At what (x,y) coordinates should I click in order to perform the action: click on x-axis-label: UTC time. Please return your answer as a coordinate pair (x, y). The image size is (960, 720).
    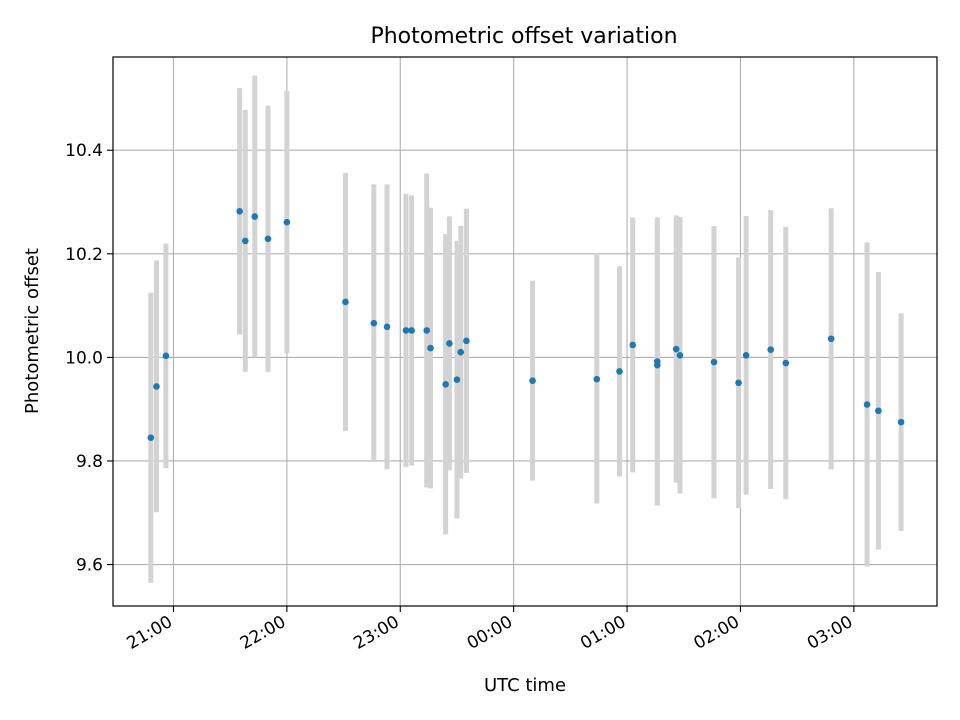
    Looking at the image, I should click on (525, 685).